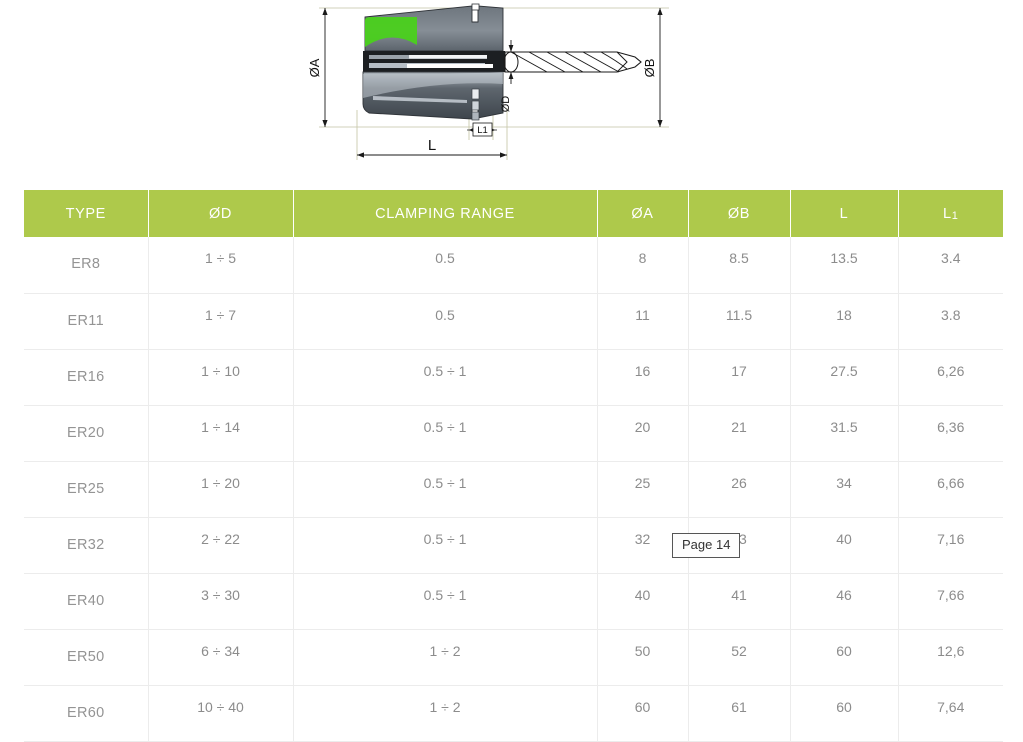 The height and width of the screenshot is (742, 1023). Describe the element at coordinates (221, 321) in the screenshot. I see `cell-od: 1 ÷ 7` at that location.